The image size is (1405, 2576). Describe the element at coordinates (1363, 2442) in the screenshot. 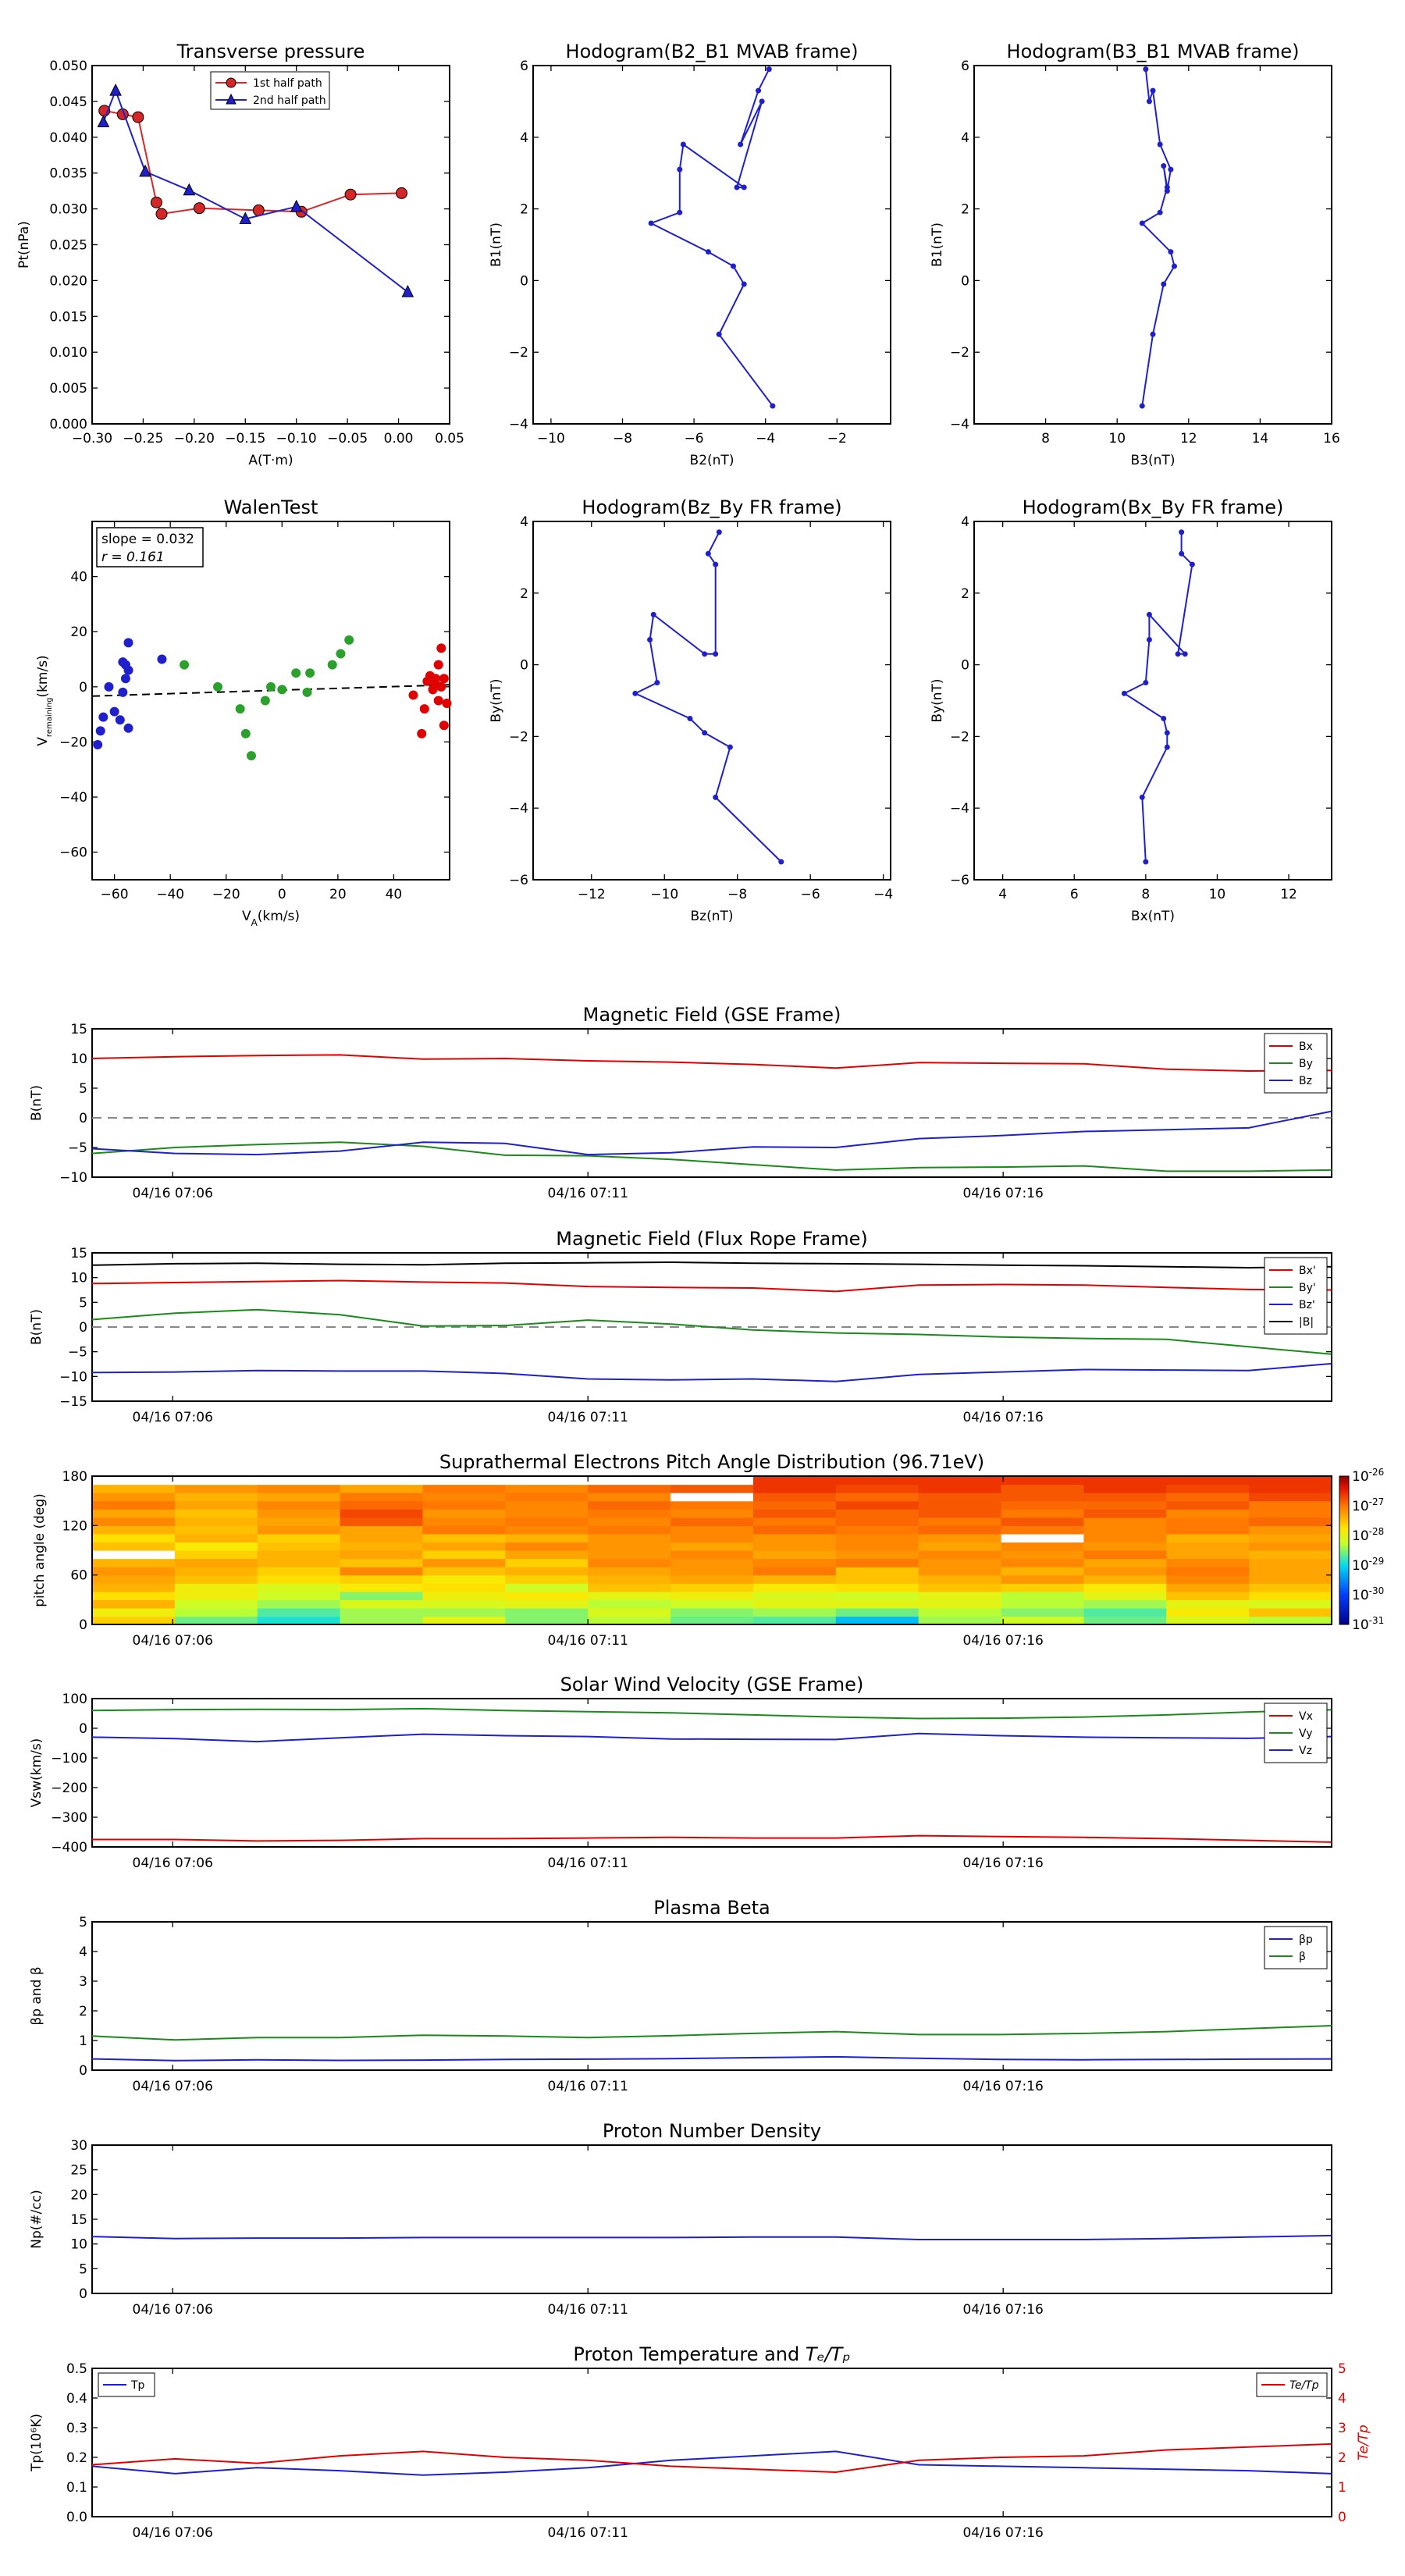

I see `y2-label: Te/Tp` at that location.